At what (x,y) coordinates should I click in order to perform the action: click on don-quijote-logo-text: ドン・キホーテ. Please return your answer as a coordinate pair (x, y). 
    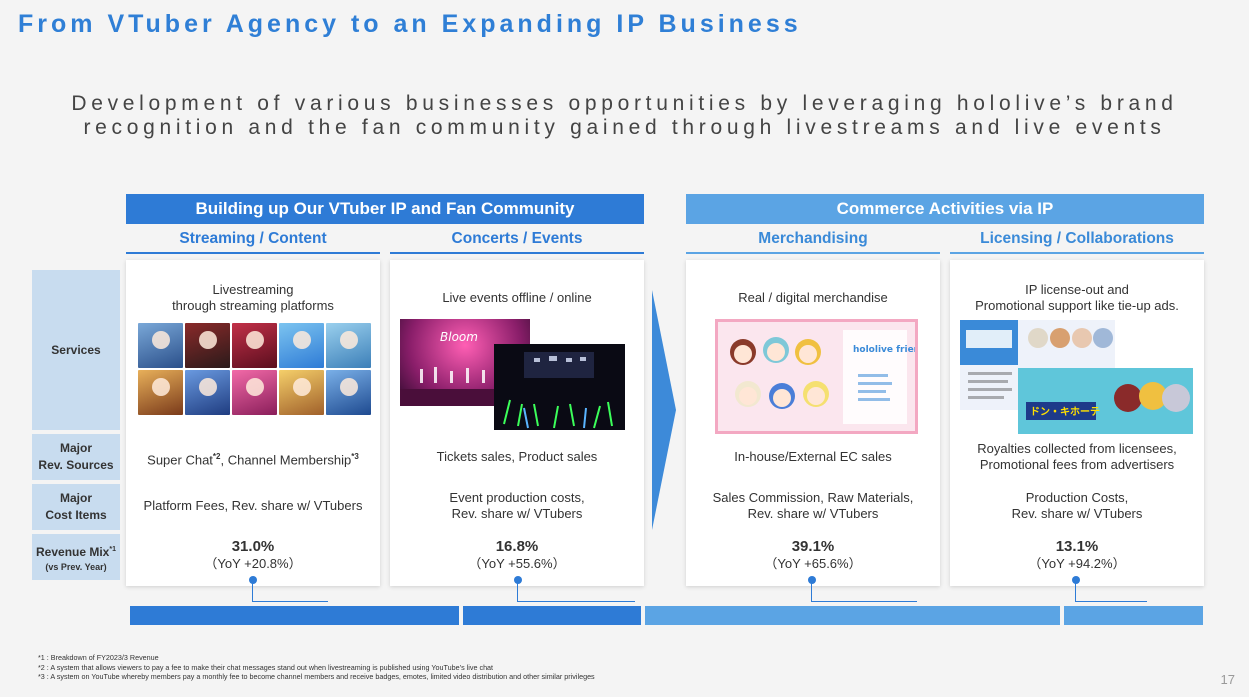
    Looking at the image, I should click on (1065, 412).